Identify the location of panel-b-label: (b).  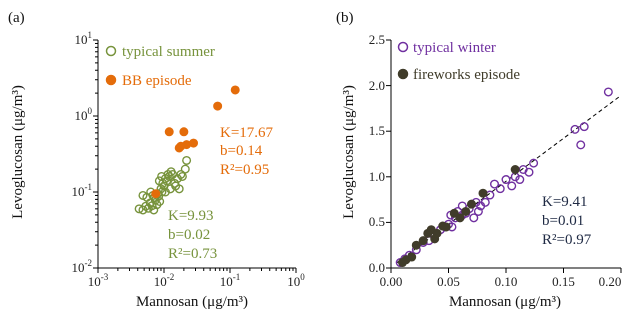
(345, 18).